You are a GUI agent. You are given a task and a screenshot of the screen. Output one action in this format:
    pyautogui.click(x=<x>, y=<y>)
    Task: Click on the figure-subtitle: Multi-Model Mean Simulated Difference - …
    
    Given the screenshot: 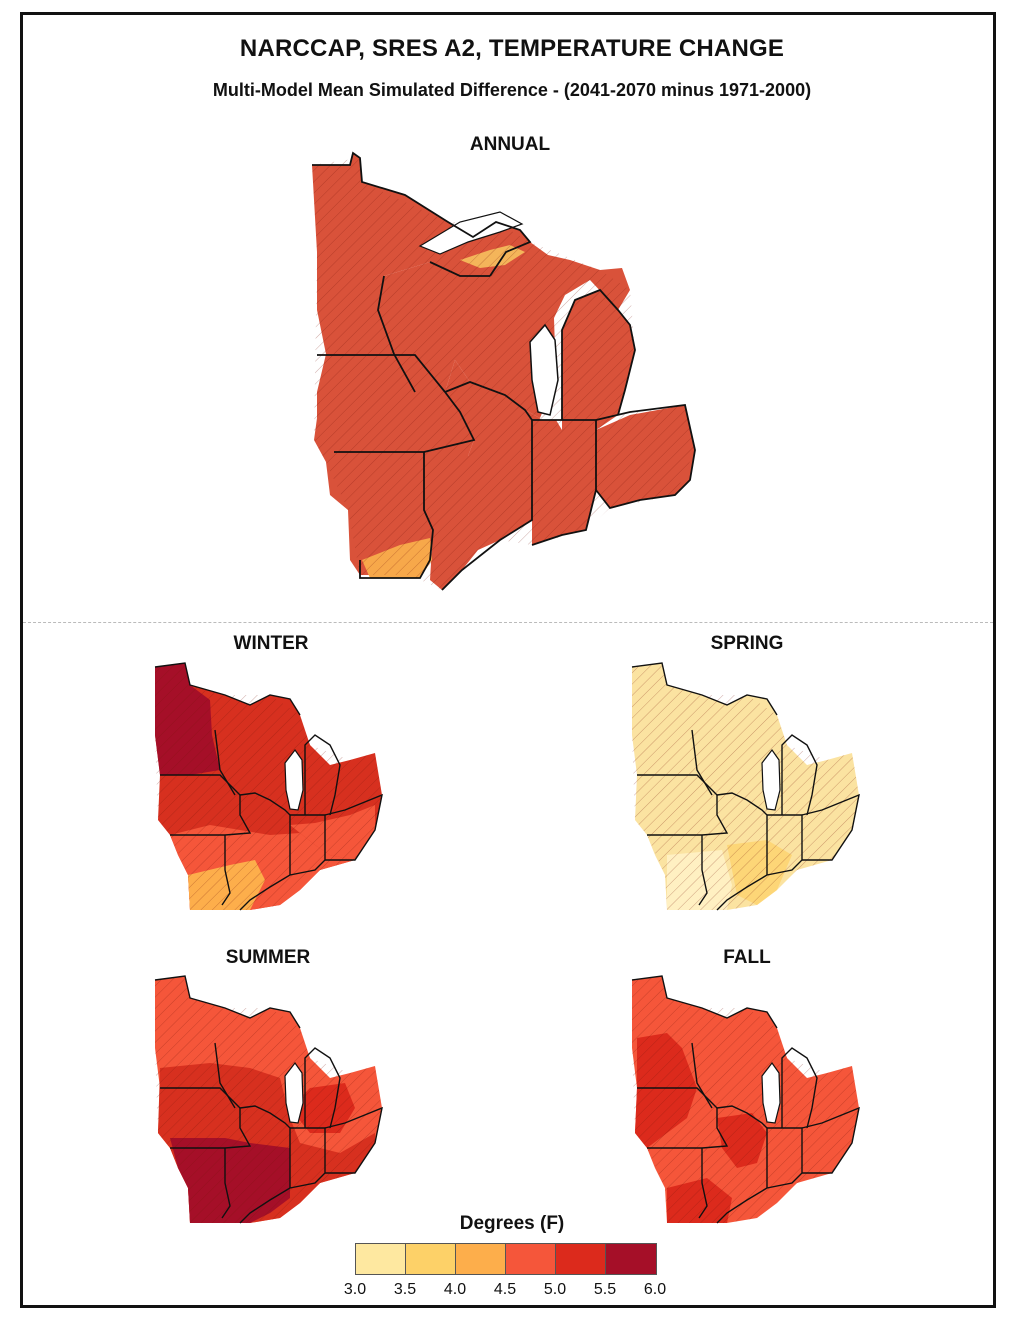 What is the action you would take?
    pyautogui.click(x=512, y=90)
    